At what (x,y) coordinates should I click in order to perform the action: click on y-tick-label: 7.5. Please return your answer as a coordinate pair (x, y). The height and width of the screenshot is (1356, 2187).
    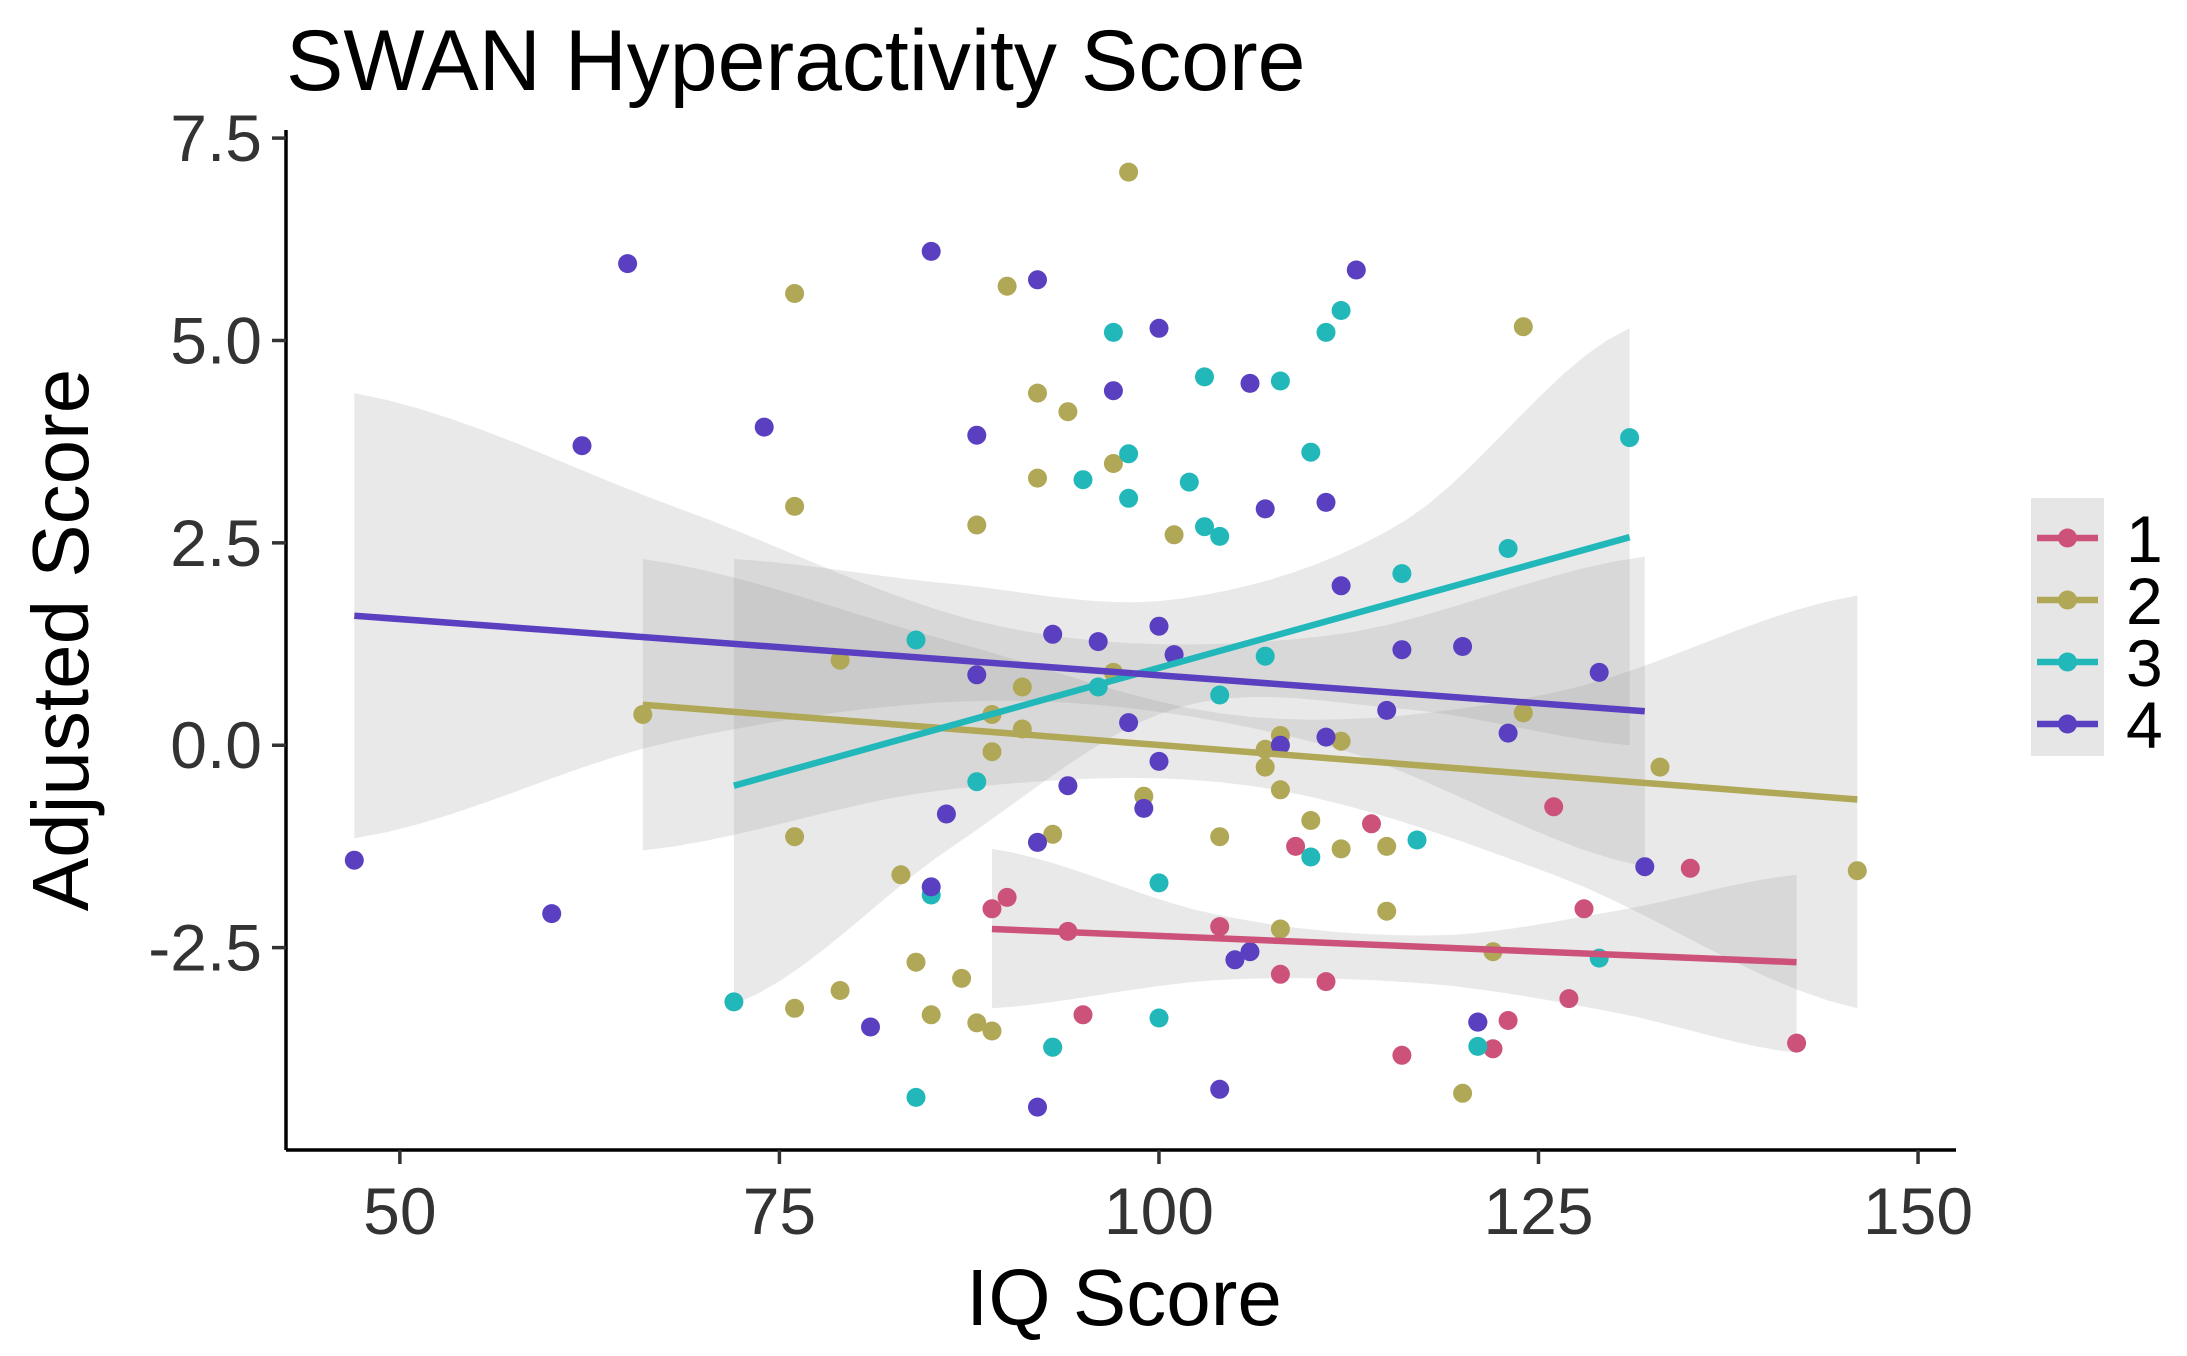
    Looking at the image, I should click on (216, 138).